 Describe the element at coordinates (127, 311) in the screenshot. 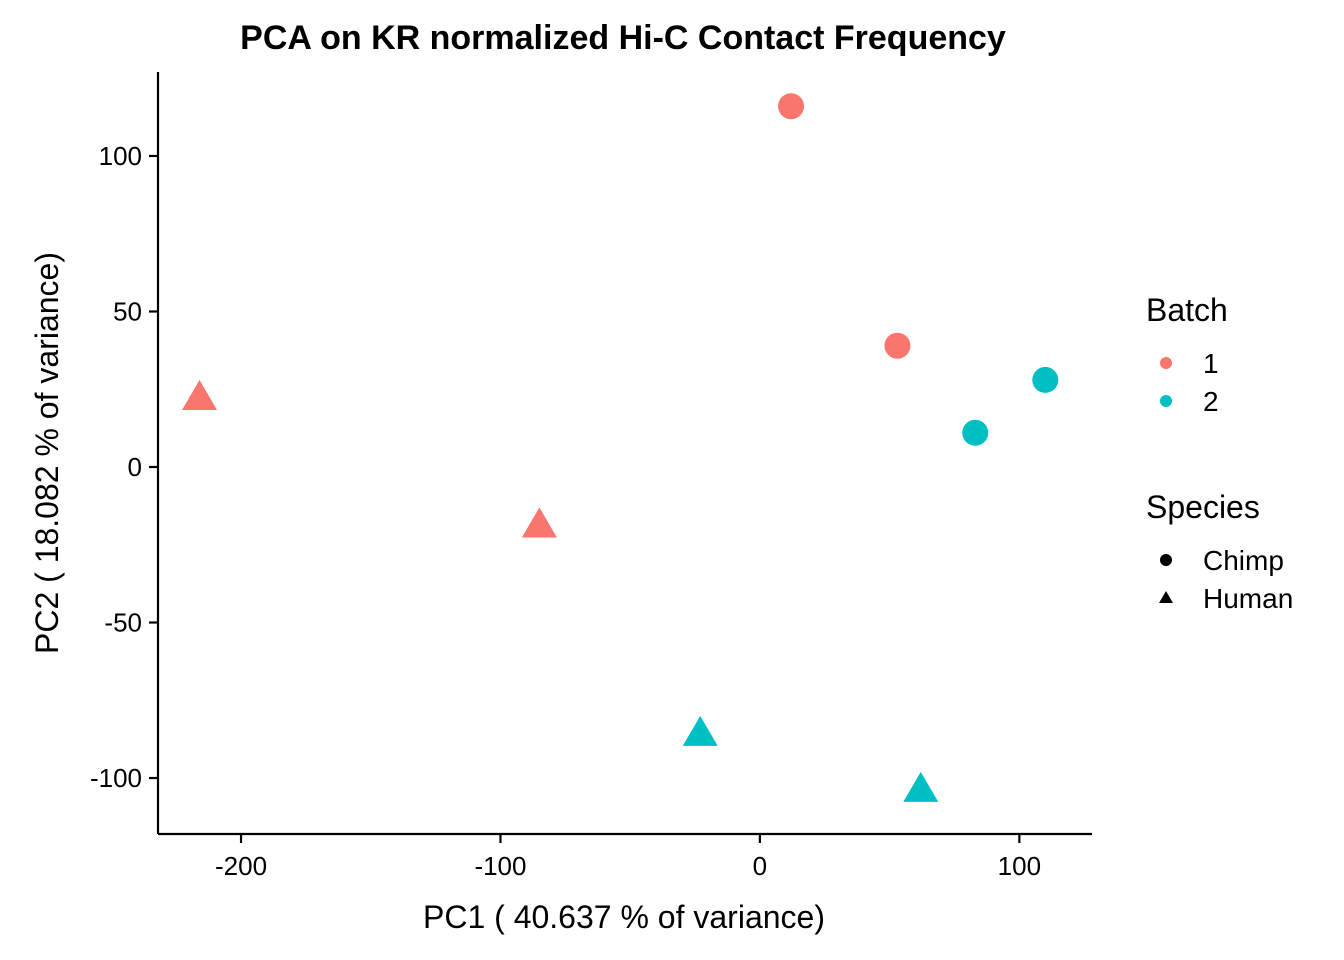

I see `y-tick-label: 50` at that location.